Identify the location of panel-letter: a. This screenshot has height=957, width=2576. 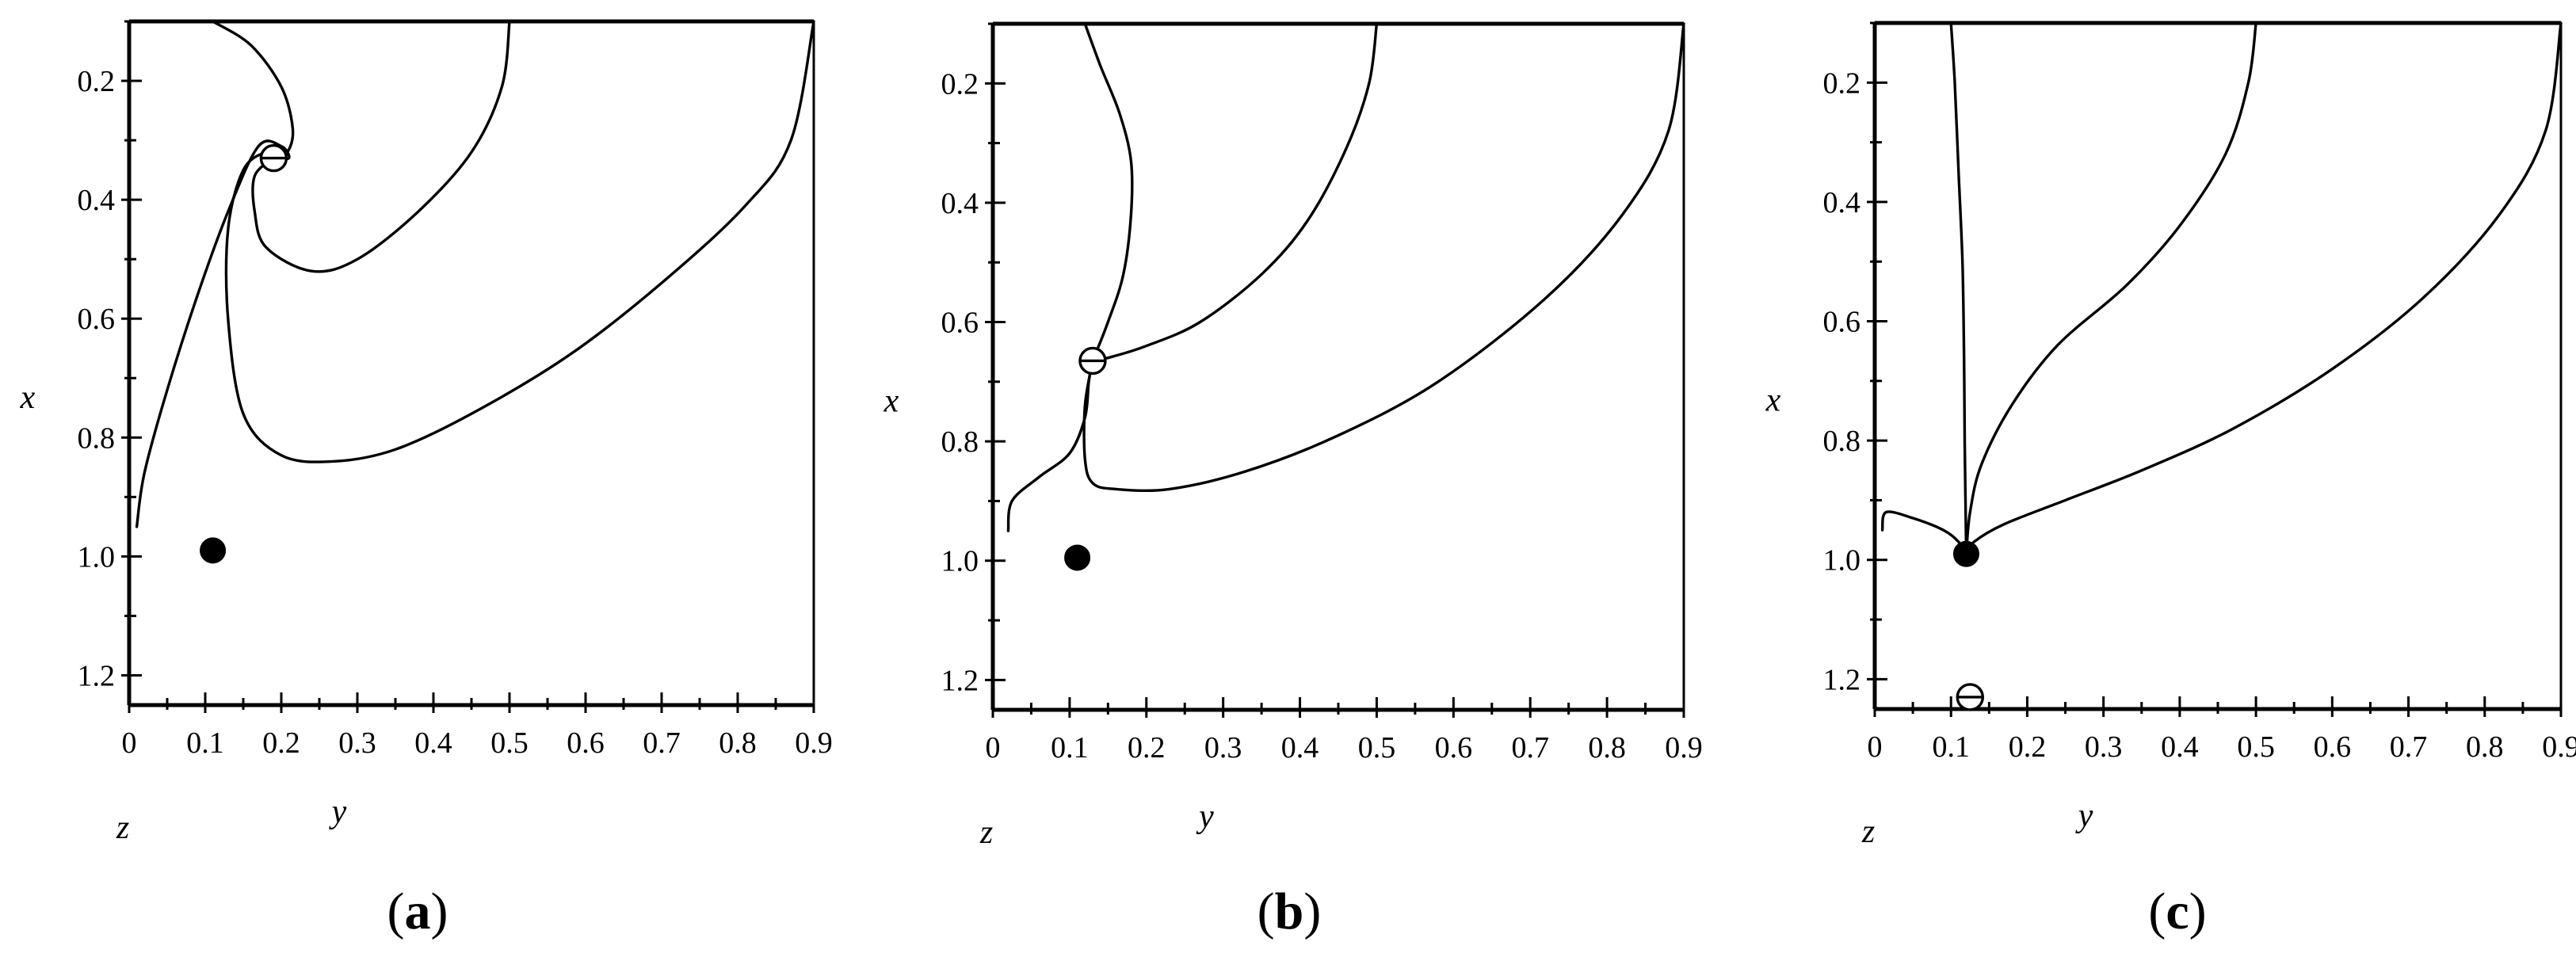
(418, 912).